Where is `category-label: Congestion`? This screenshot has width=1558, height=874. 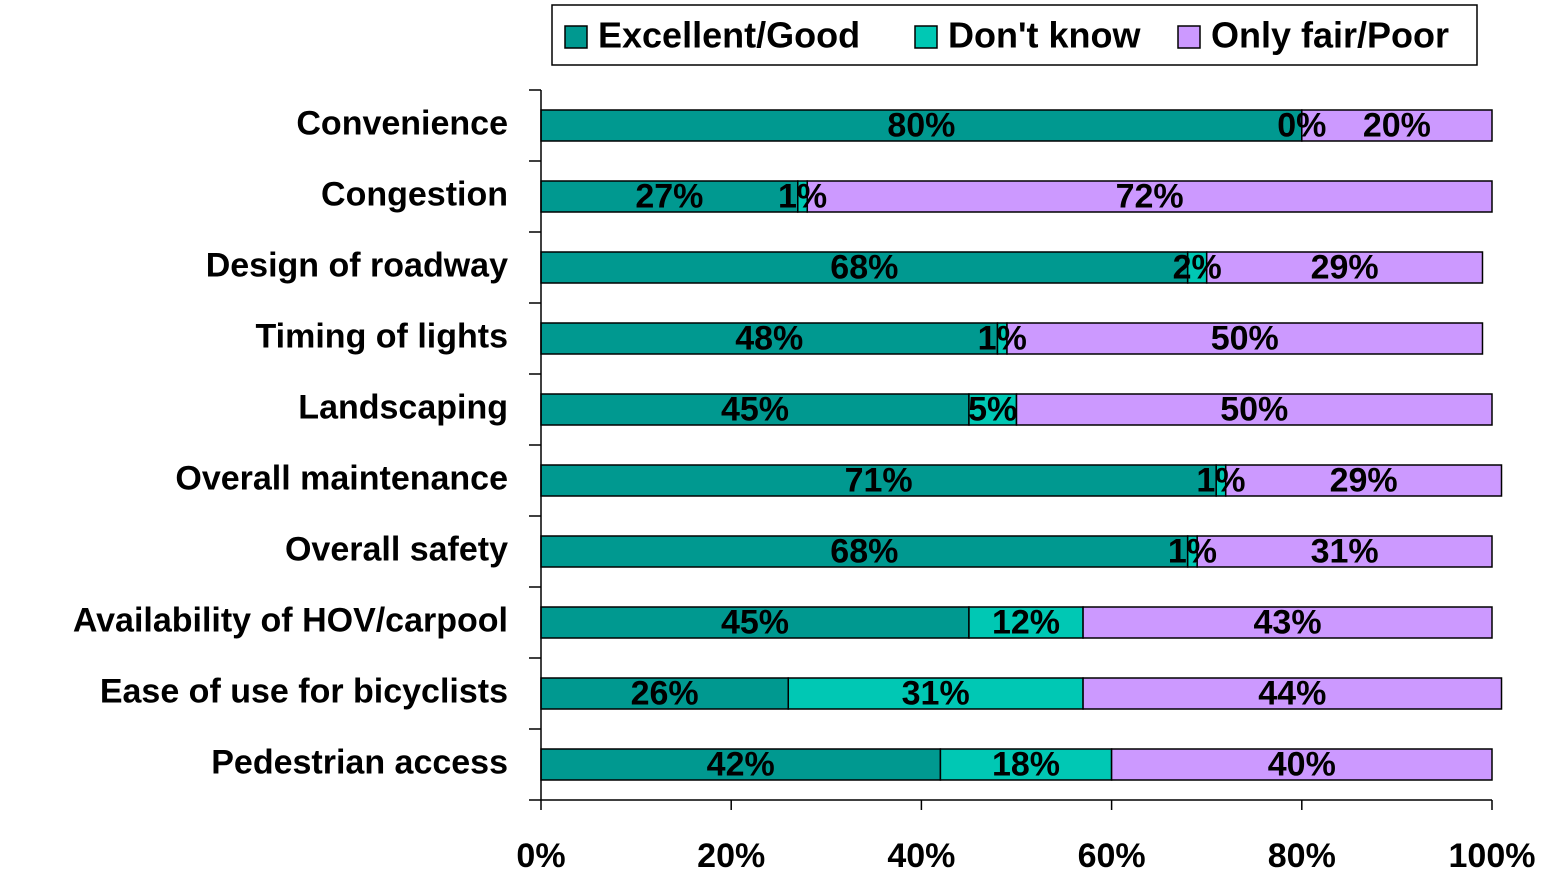 category-label: Congestion is located at coordinates (414, 194).